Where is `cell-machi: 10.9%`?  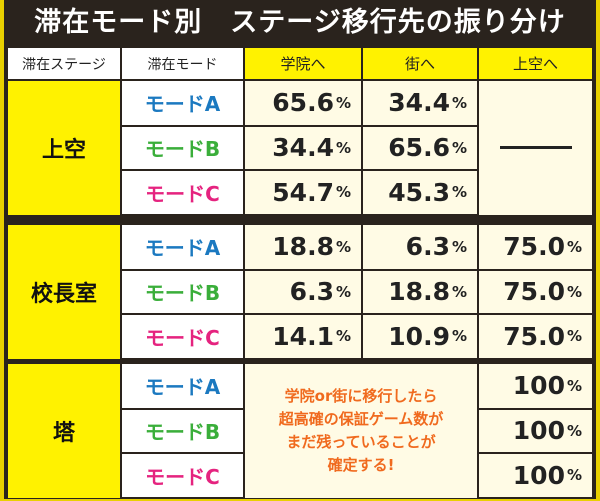 cell-machi: 10.9% is located at coordinates (420, 336).